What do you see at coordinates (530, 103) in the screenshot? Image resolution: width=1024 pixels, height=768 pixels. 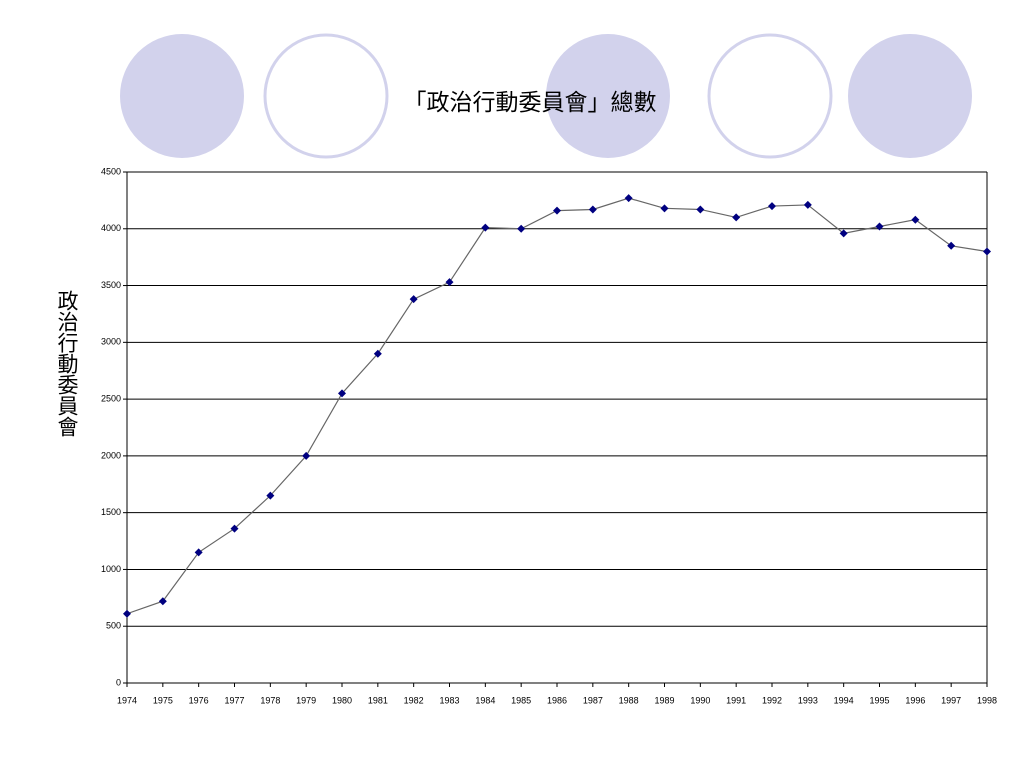 I see `chart-title: 「政治行動委員會」總數` at bounding box center [530, 103].